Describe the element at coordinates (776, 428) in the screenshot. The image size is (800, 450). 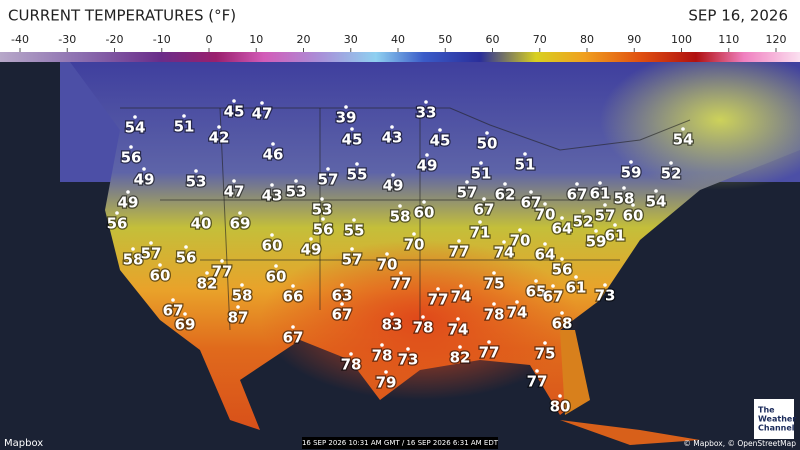
I see `logo-text: Channel` at that location.